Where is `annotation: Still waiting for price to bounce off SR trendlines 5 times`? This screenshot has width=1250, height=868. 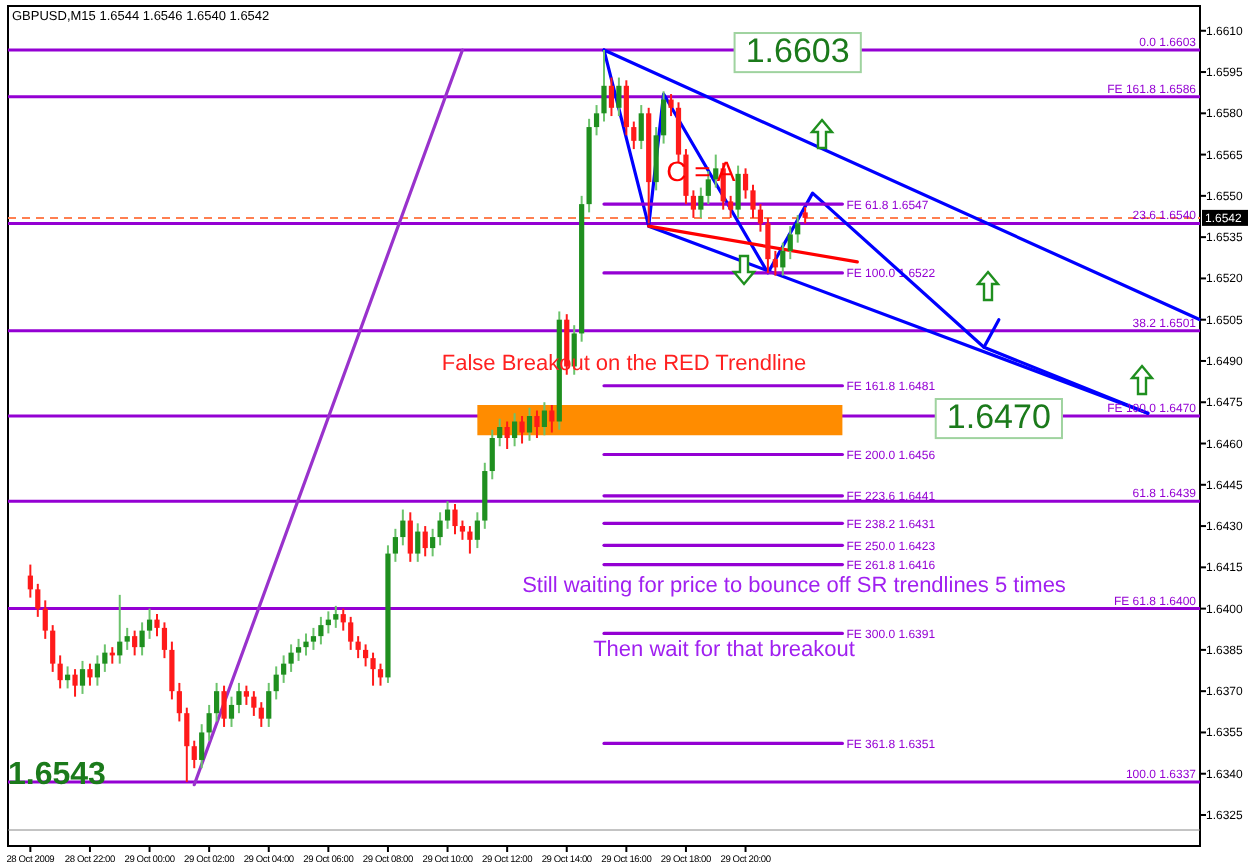 annotation: Still waiting for price to bounce off SR trendlines 5 times is located at coordinates (794, 586).